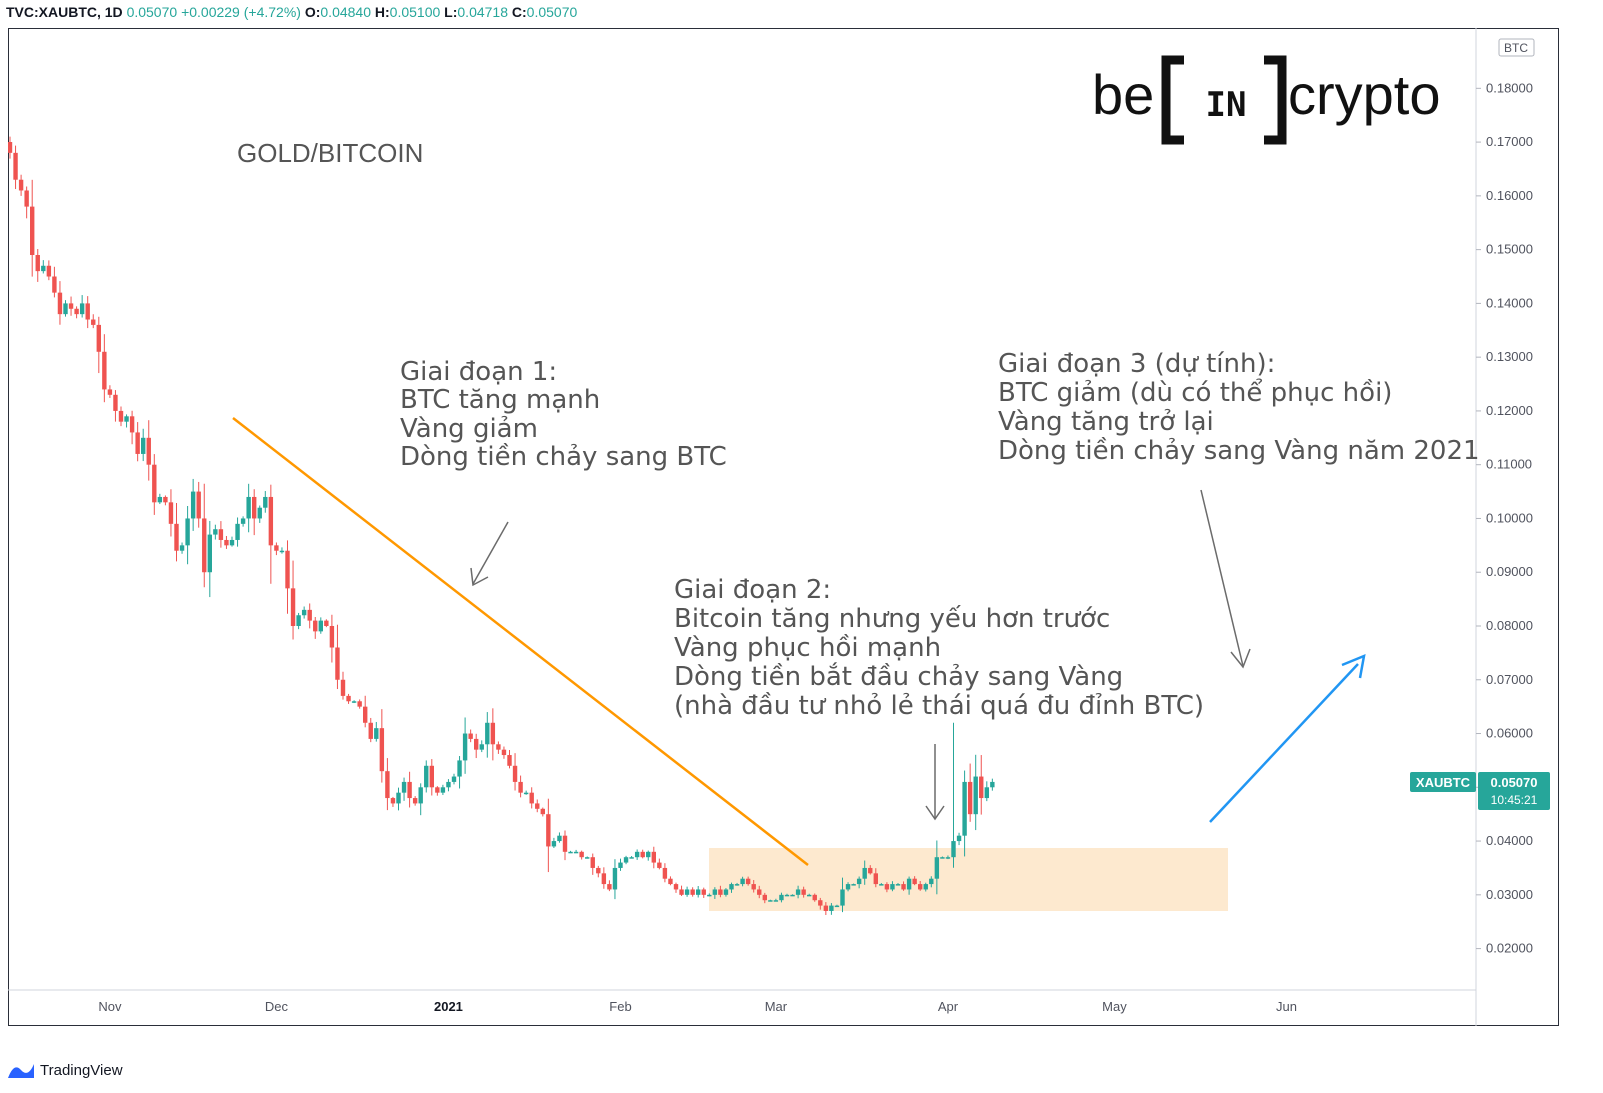  What do you see at coordinates (1136, 364) in the screenshot?
I see `phase3-line-1: Giai đoạn 3 (dự tính):` at bounding box center [1136, 364].